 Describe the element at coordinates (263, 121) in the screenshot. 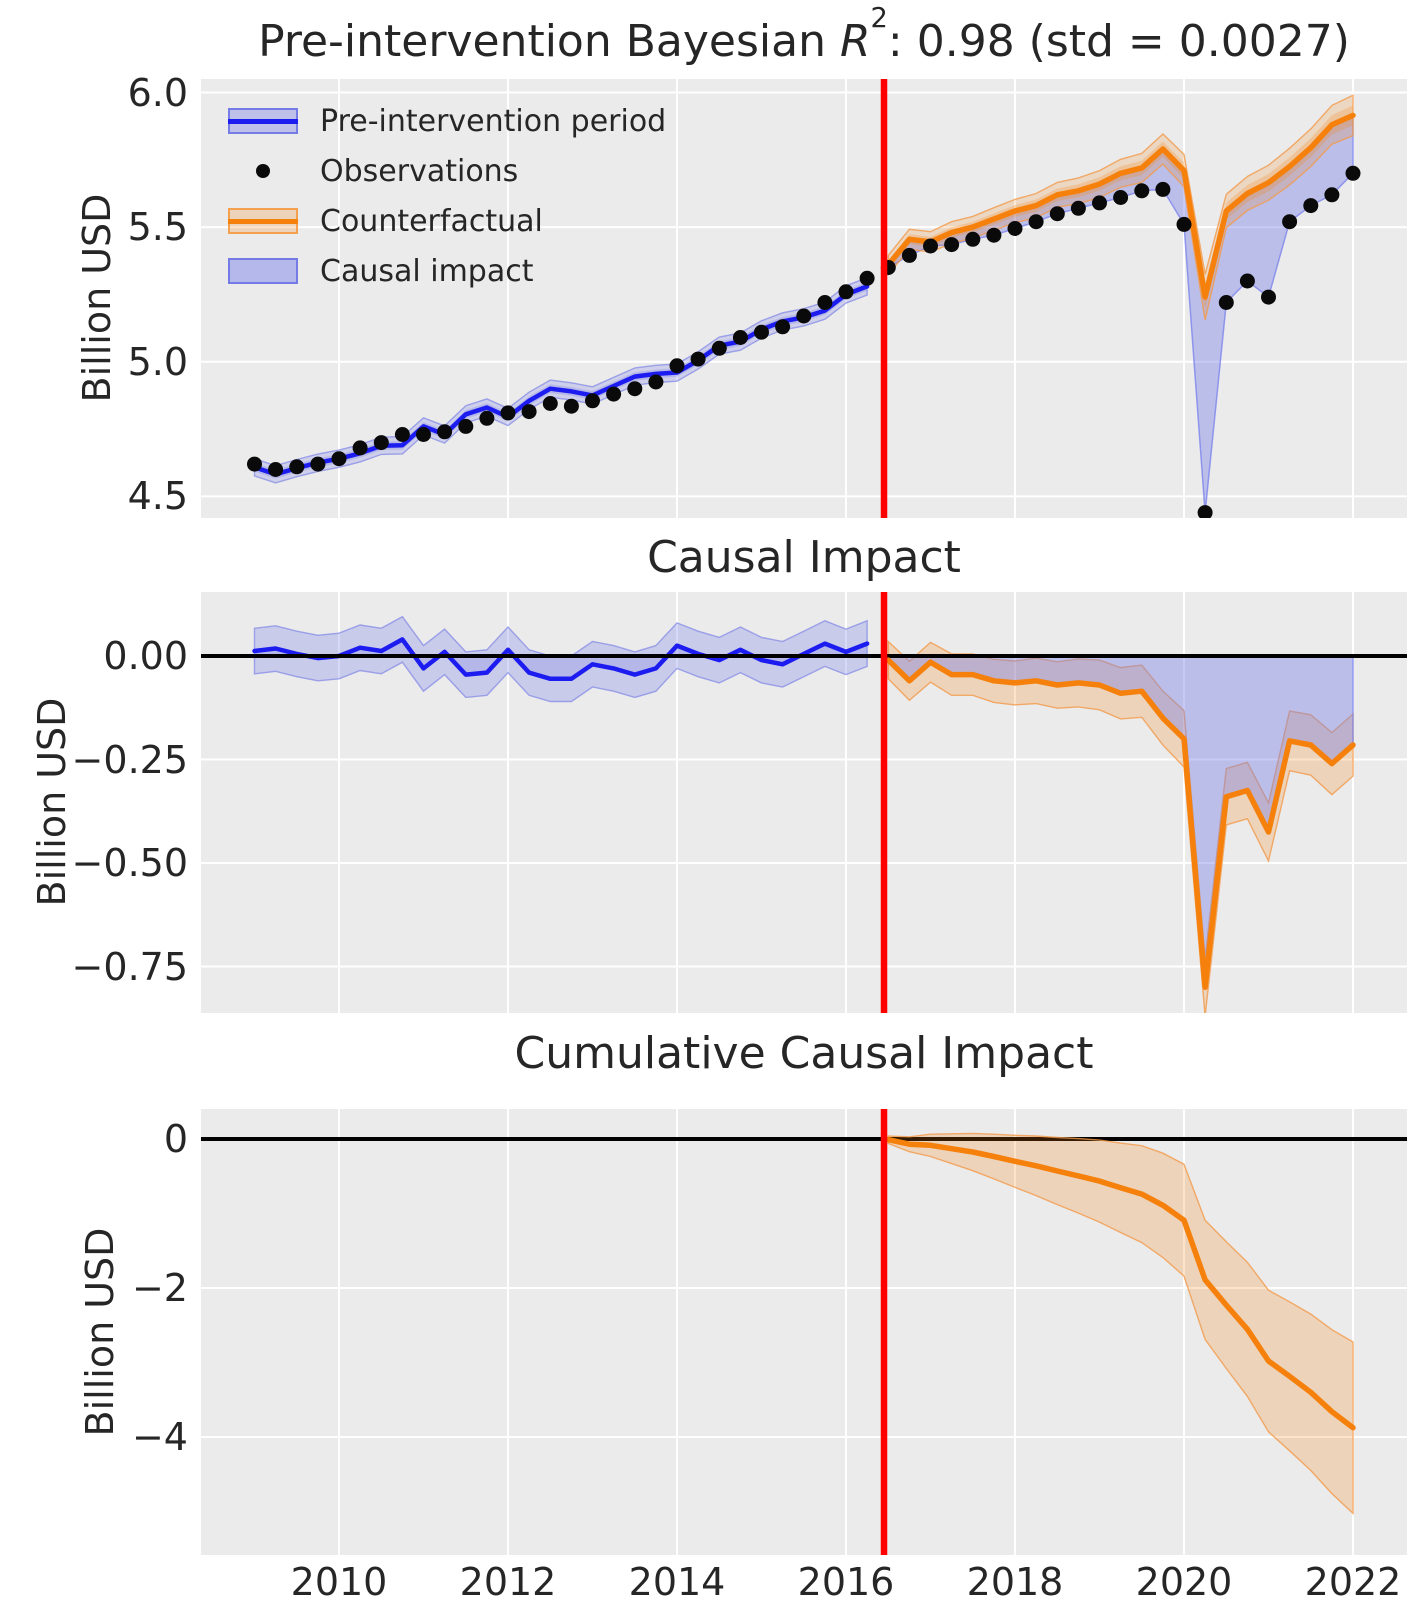

I see `blue-band-line-swatch` at that location.